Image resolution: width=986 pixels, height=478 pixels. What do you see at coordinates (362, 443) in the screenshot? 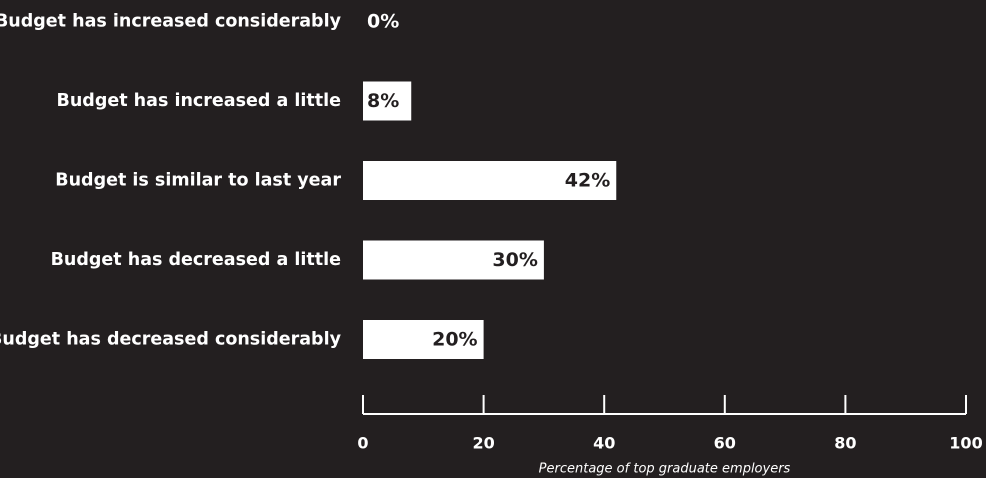
I see `x-tick-label: 0` at bounding box center [362, 443].